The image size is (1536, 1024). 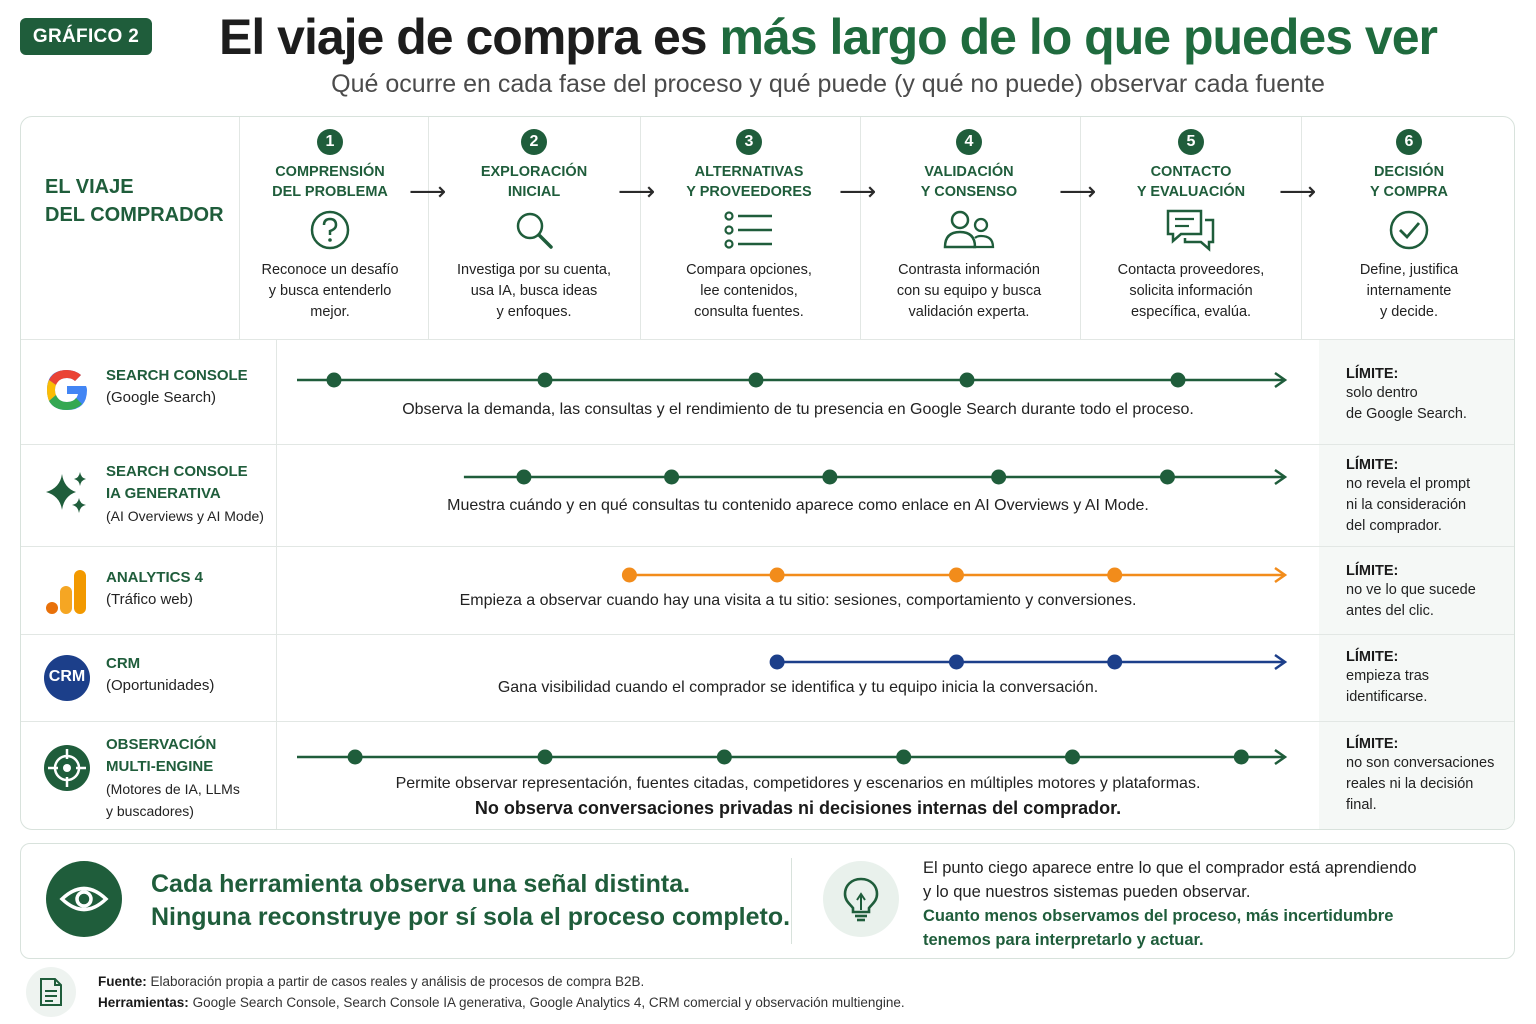 What do you see at coordinates (122, 981) in the screenshot?
I see `source-label: Fuente:` at bounding box center [122, 981].